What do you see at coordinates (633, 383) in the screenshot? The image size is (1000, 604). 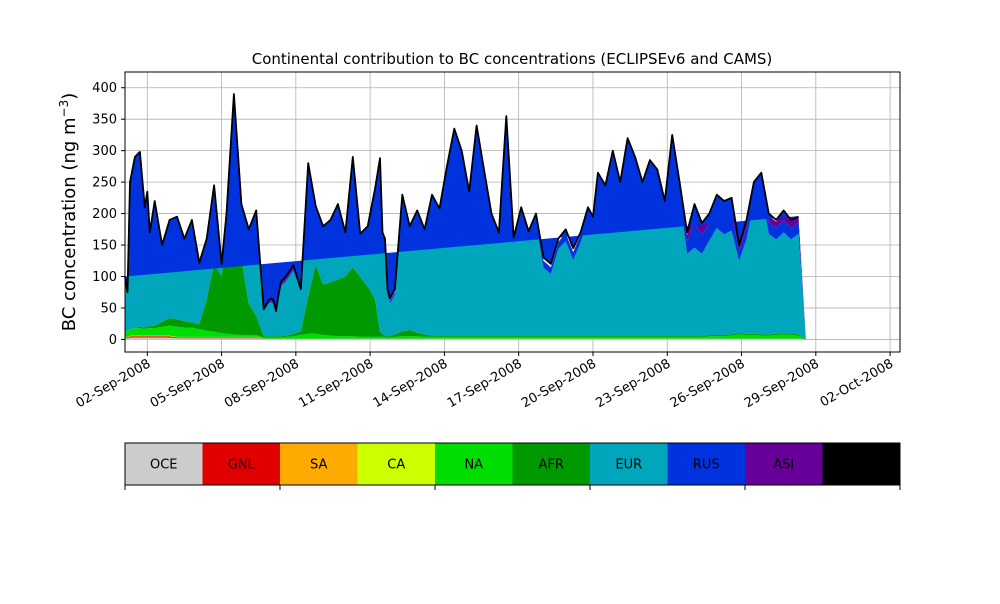 I see `x-tick-label: 23-Sep-2008` at bounding box center [633, 383].